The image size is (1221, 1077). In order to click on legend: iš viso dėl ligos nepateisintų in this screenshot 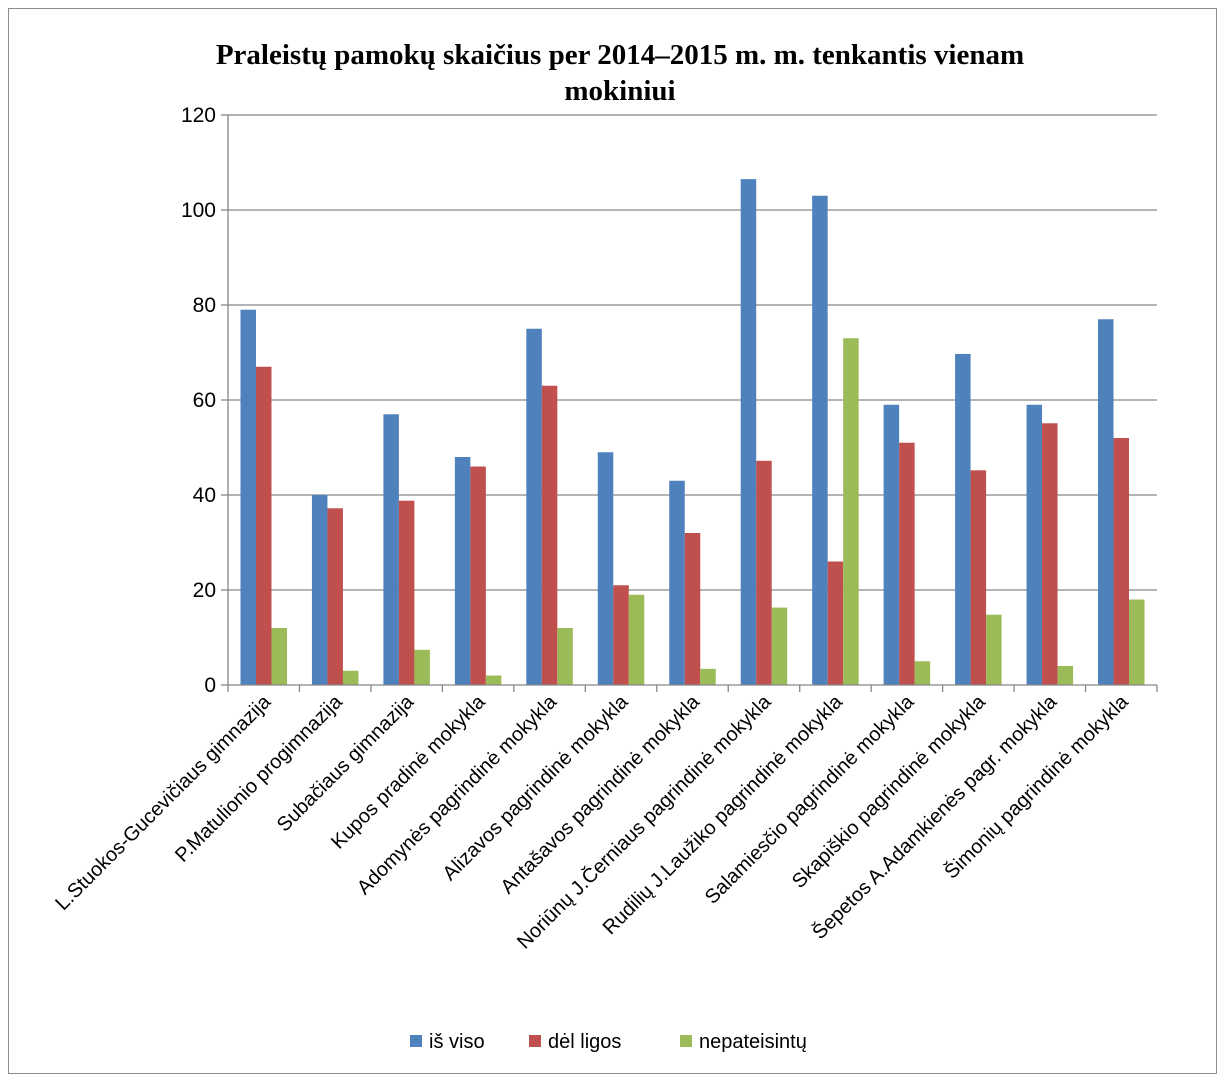, I will do `click(608, 1042)`.